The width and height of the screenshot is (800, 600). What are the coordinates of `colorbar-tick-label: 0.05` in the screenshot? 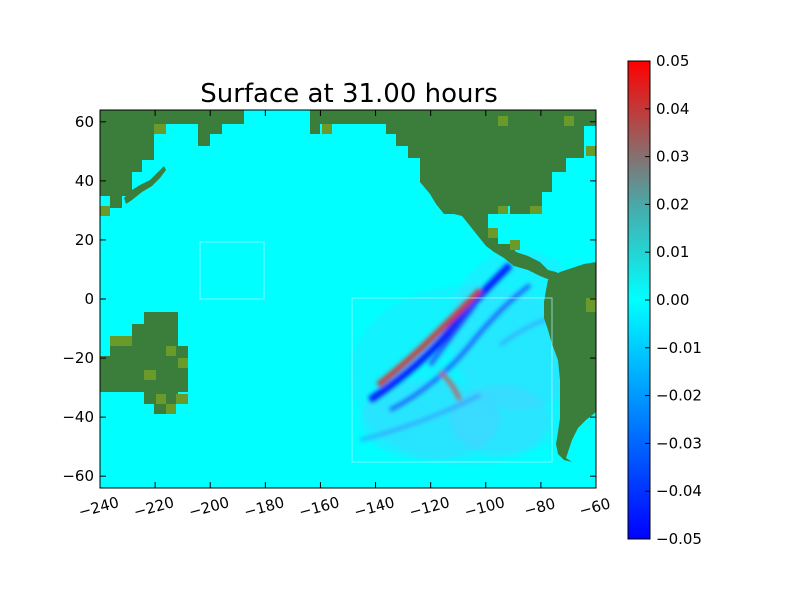 It's located at (672, 61).